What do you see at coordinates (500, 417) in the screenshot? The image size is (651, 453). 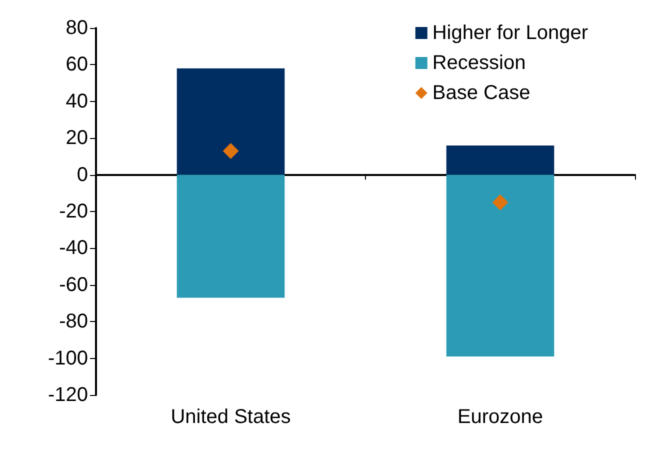 I see `x-tick-label: Eurozone` at bounding box center [500, 417].